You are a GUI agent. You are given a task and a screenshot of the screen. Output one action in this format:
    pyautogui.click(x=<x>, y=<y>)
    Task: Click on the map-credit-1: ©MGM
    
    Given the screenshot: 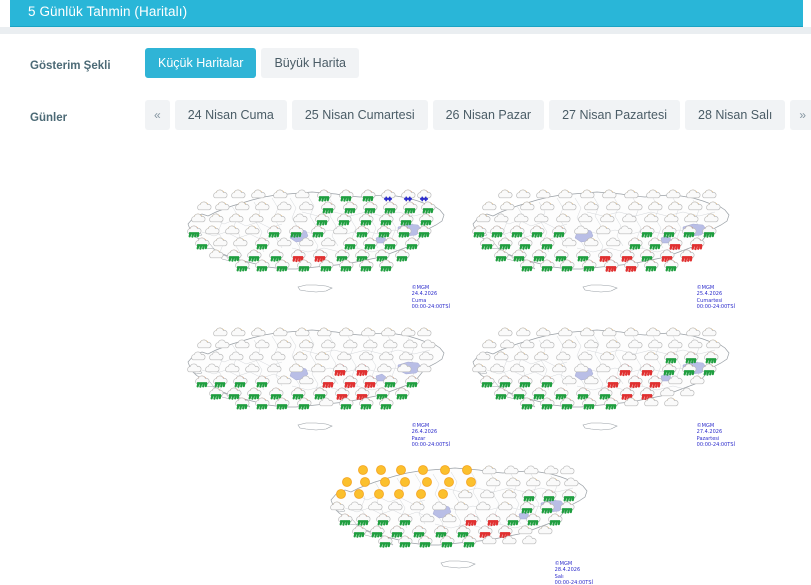 What is the action you would take?
    pyautogui.click(x=705, y=288)
    